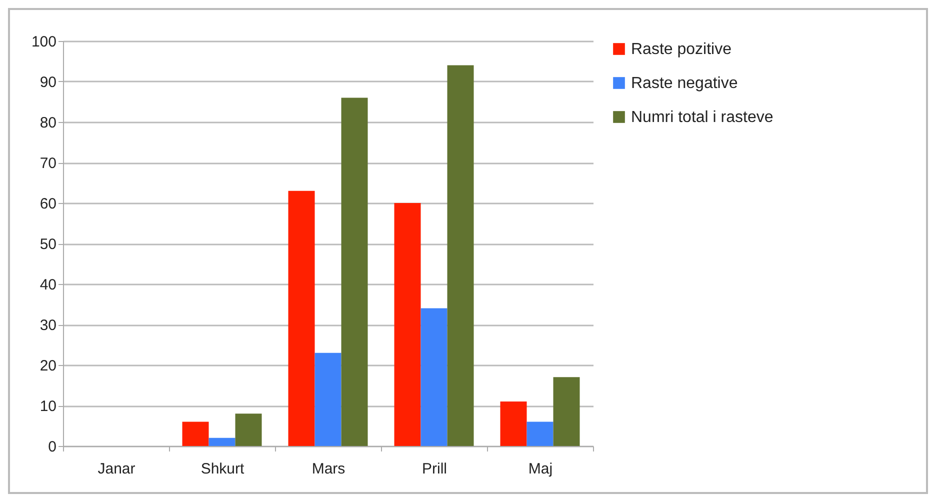 This screenshot has height=503, width=938. Describe the element at coordinates (48, 366) in the screenshot. I see `y-tick-label: 20` at that location.